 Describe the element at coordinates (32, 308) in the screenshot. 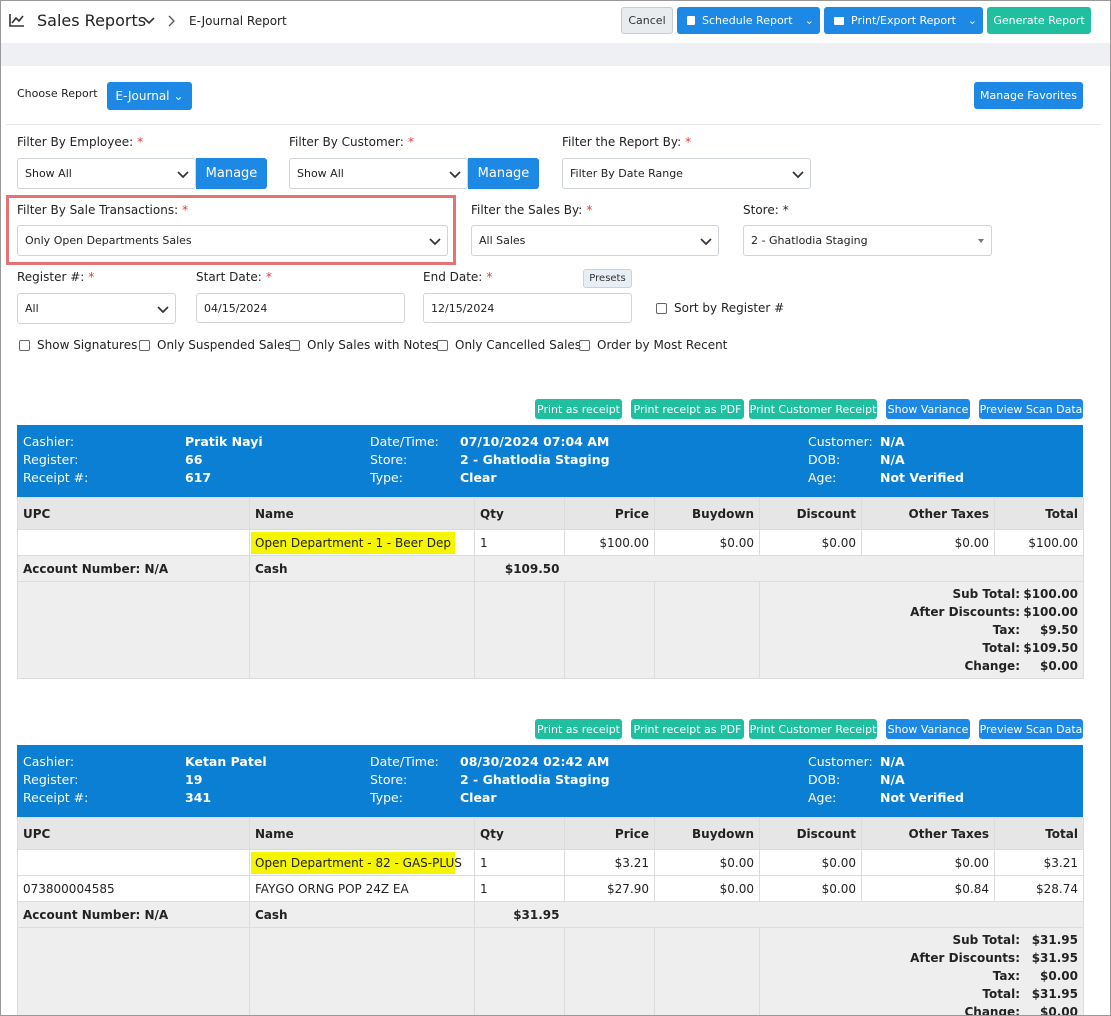

I see `field-value: All` at that location.